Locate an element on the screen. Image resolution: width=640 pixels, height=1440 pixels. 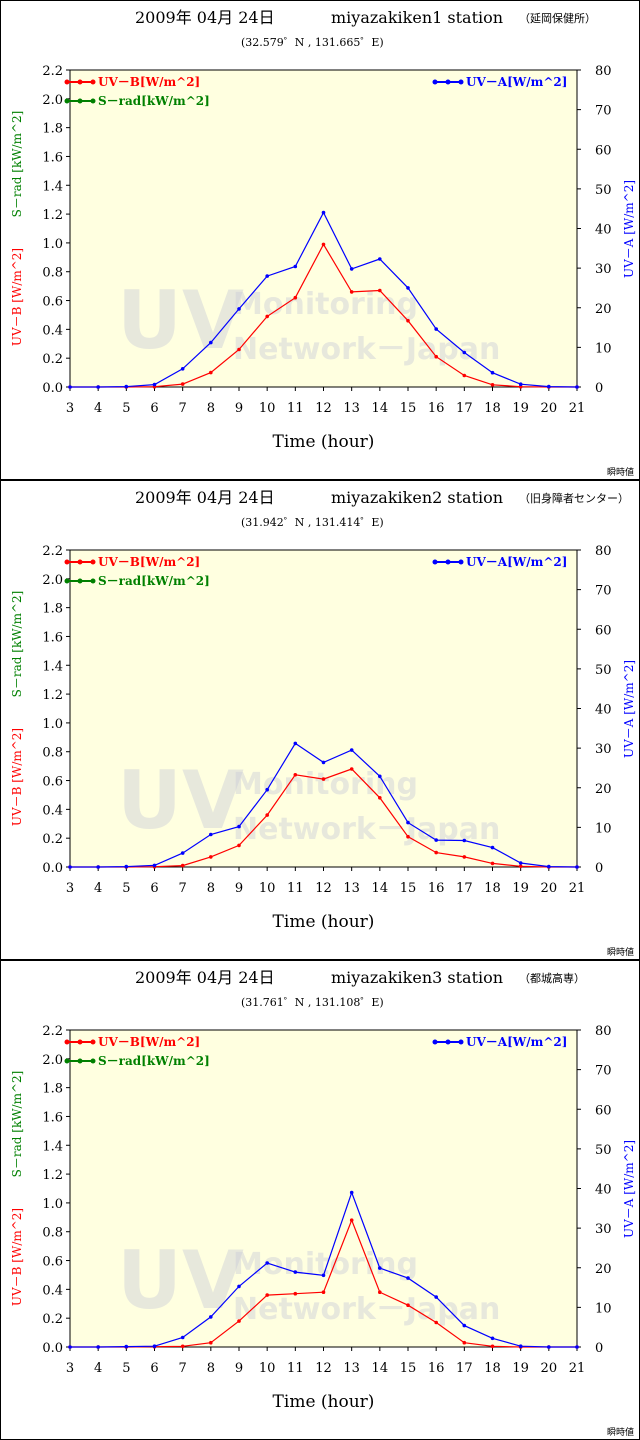
right-tick-label: 50 is located at coordinates (603, 670).